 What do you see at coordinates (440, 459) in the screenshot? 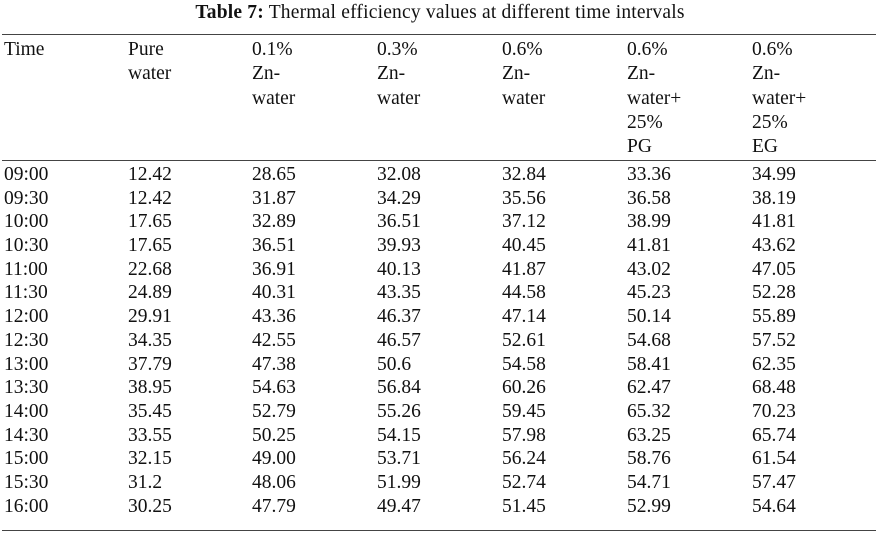
I see `table-row: 15:00 32.15 49.00 53.71 56.24 58.76 61.54` at bounding box center [440, 459].